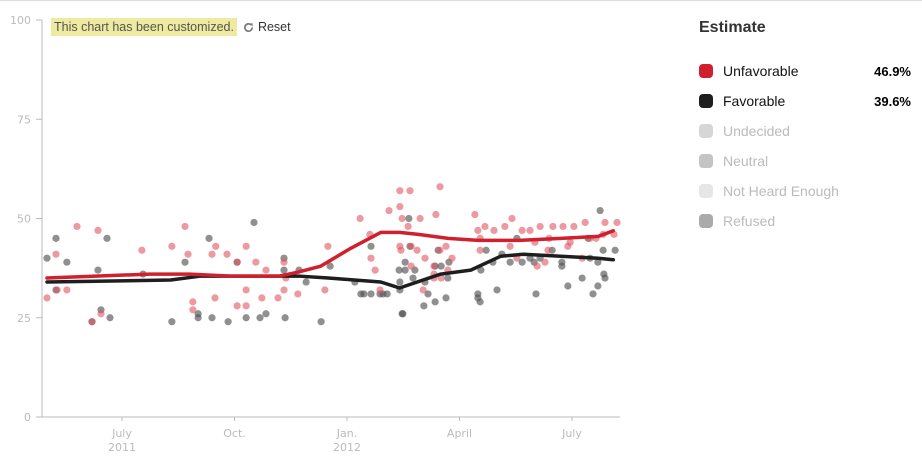 This screenshot has height=466, width=922. What do you see at coordinates (805, 101) in the screenshot?
I see `legend-item-favorable: Favorable 39.6%` at bounding box center [805, 101].